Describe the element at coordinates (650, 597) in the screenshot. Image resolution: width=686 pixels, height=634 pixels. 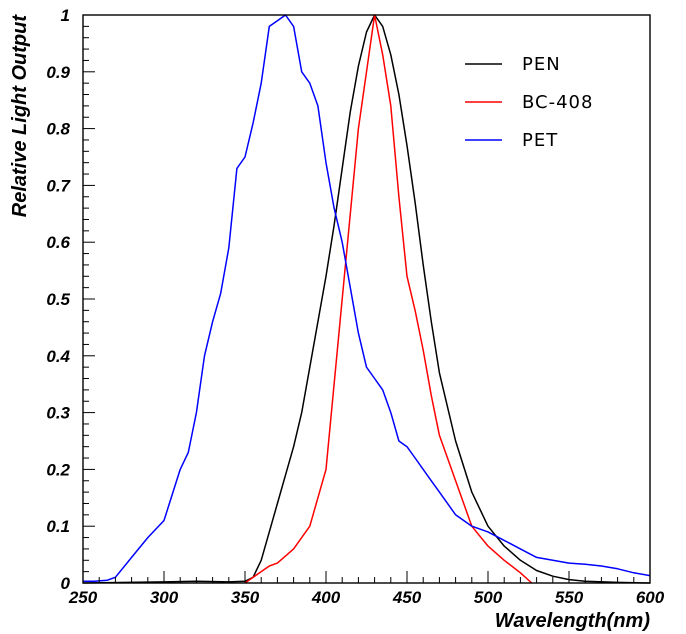
I see `x-tick-label: 600` at that location.